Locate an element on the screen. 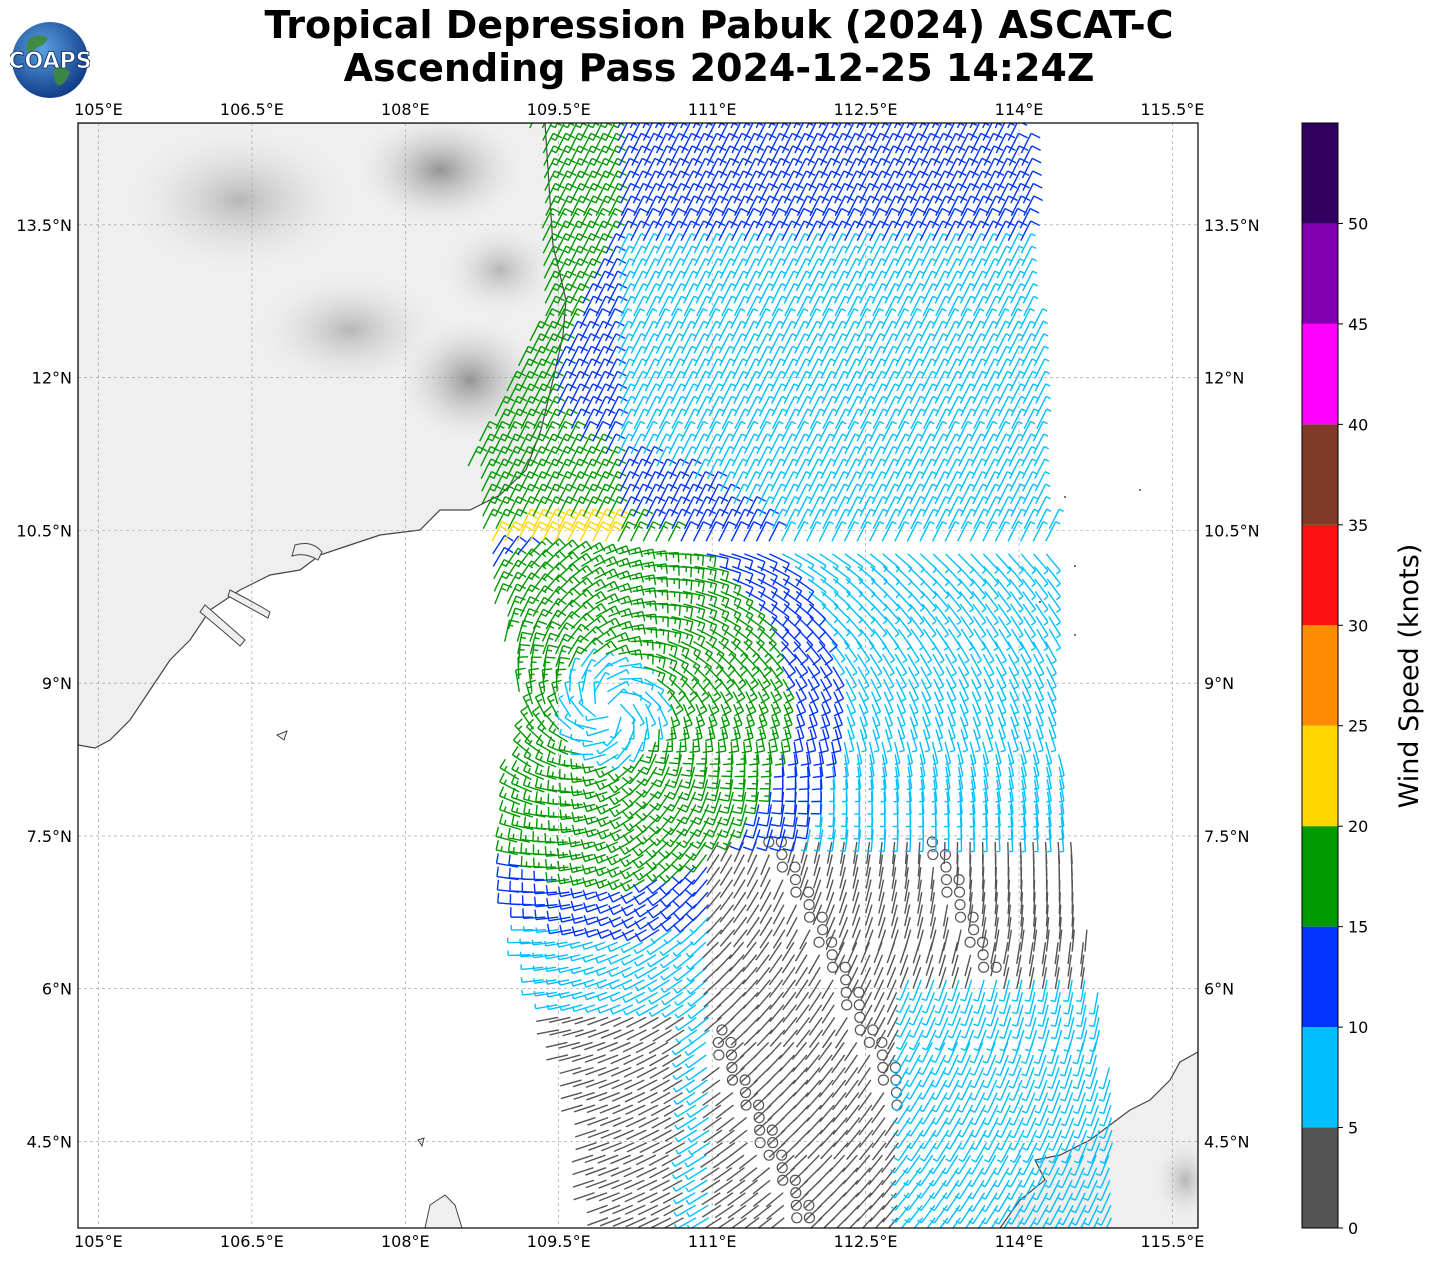 This screenshot has height=1264, width=1438. land-borneo is located at coordinates (1098, 1139).